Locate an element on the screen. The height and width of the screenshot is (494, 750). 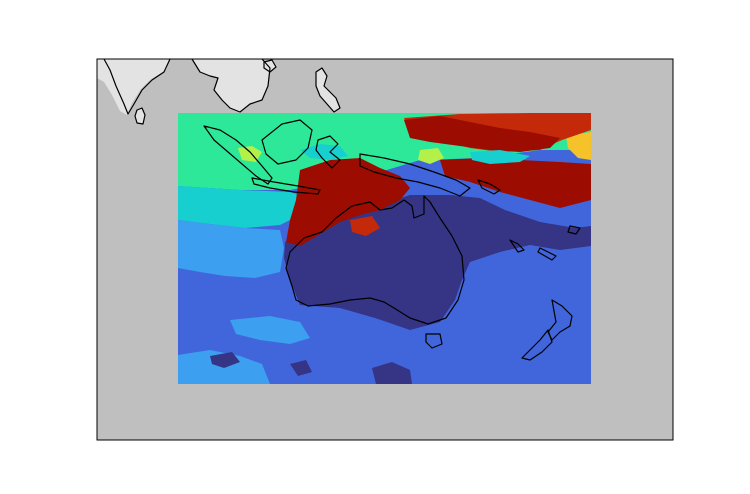
sri-lanka-coastline is located at coordinates (140, 116).